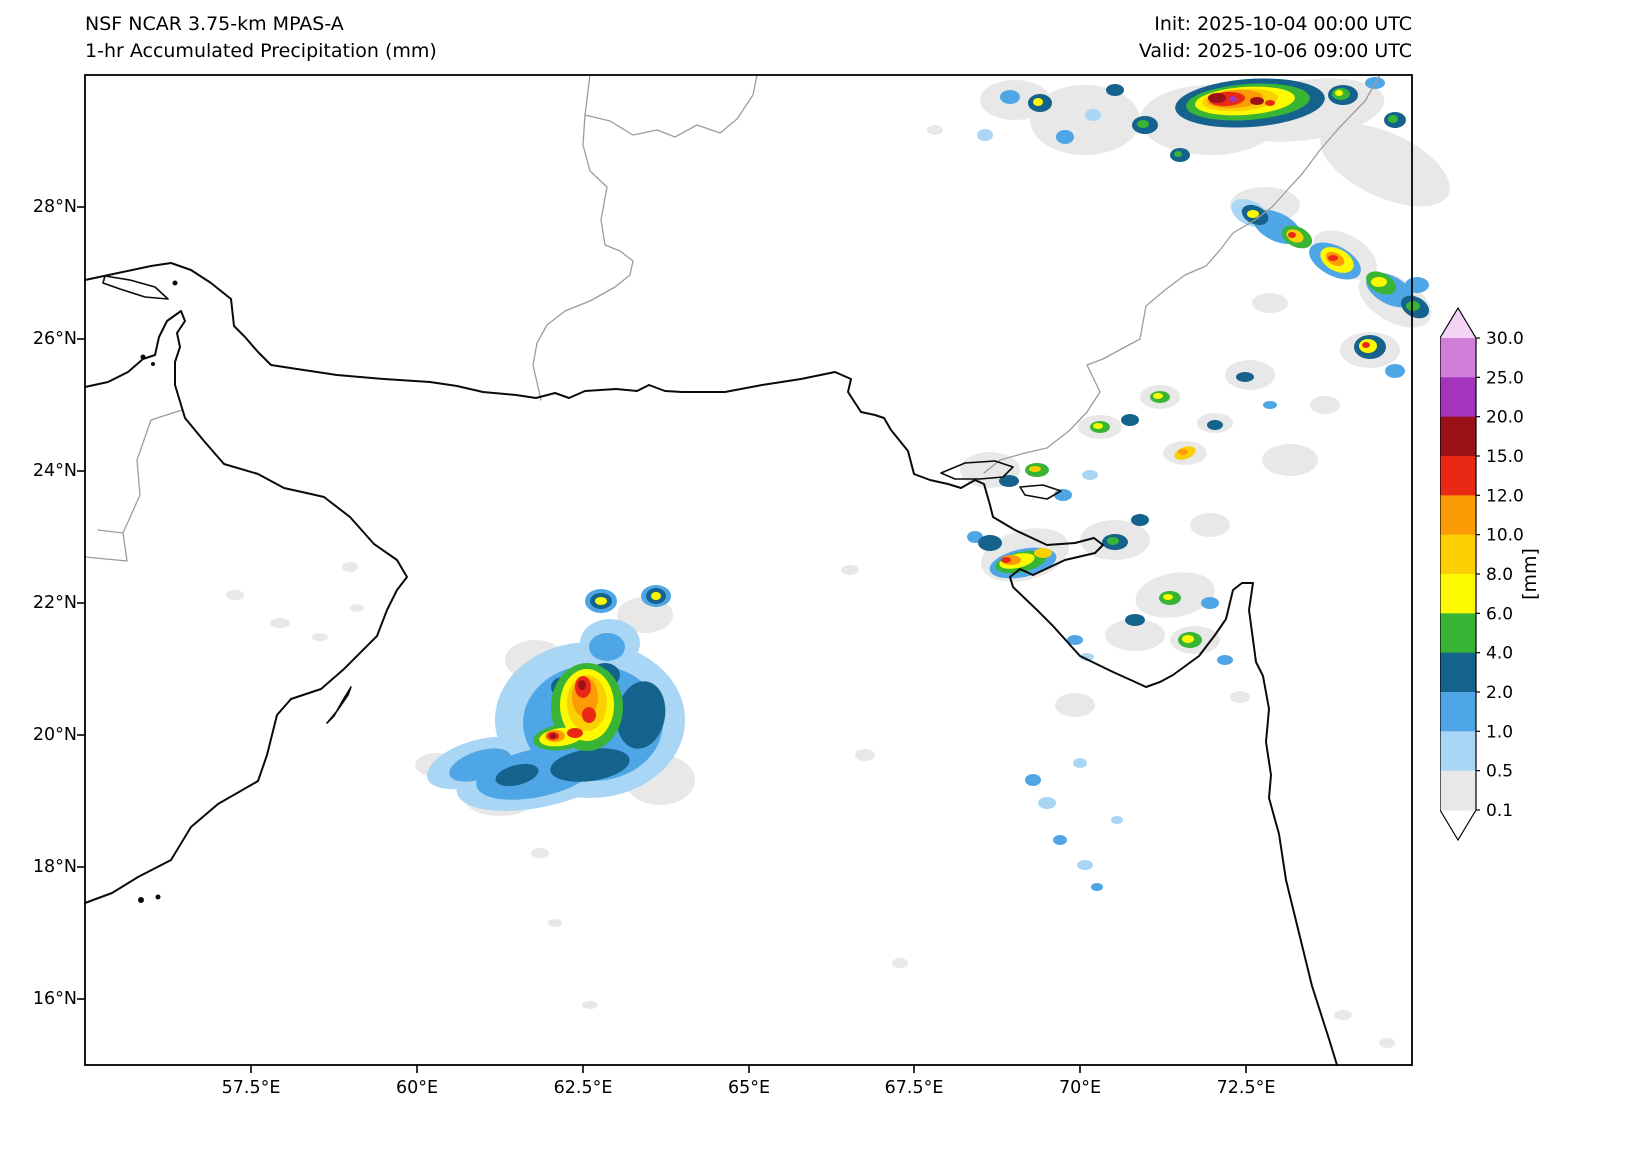 Image resolution: width=1641 pixels, height=1173 pixels. Describe the element at coordinates (1499, 732) in the screenshot. I see `colorbar-tick-label: 1.0` at that location.